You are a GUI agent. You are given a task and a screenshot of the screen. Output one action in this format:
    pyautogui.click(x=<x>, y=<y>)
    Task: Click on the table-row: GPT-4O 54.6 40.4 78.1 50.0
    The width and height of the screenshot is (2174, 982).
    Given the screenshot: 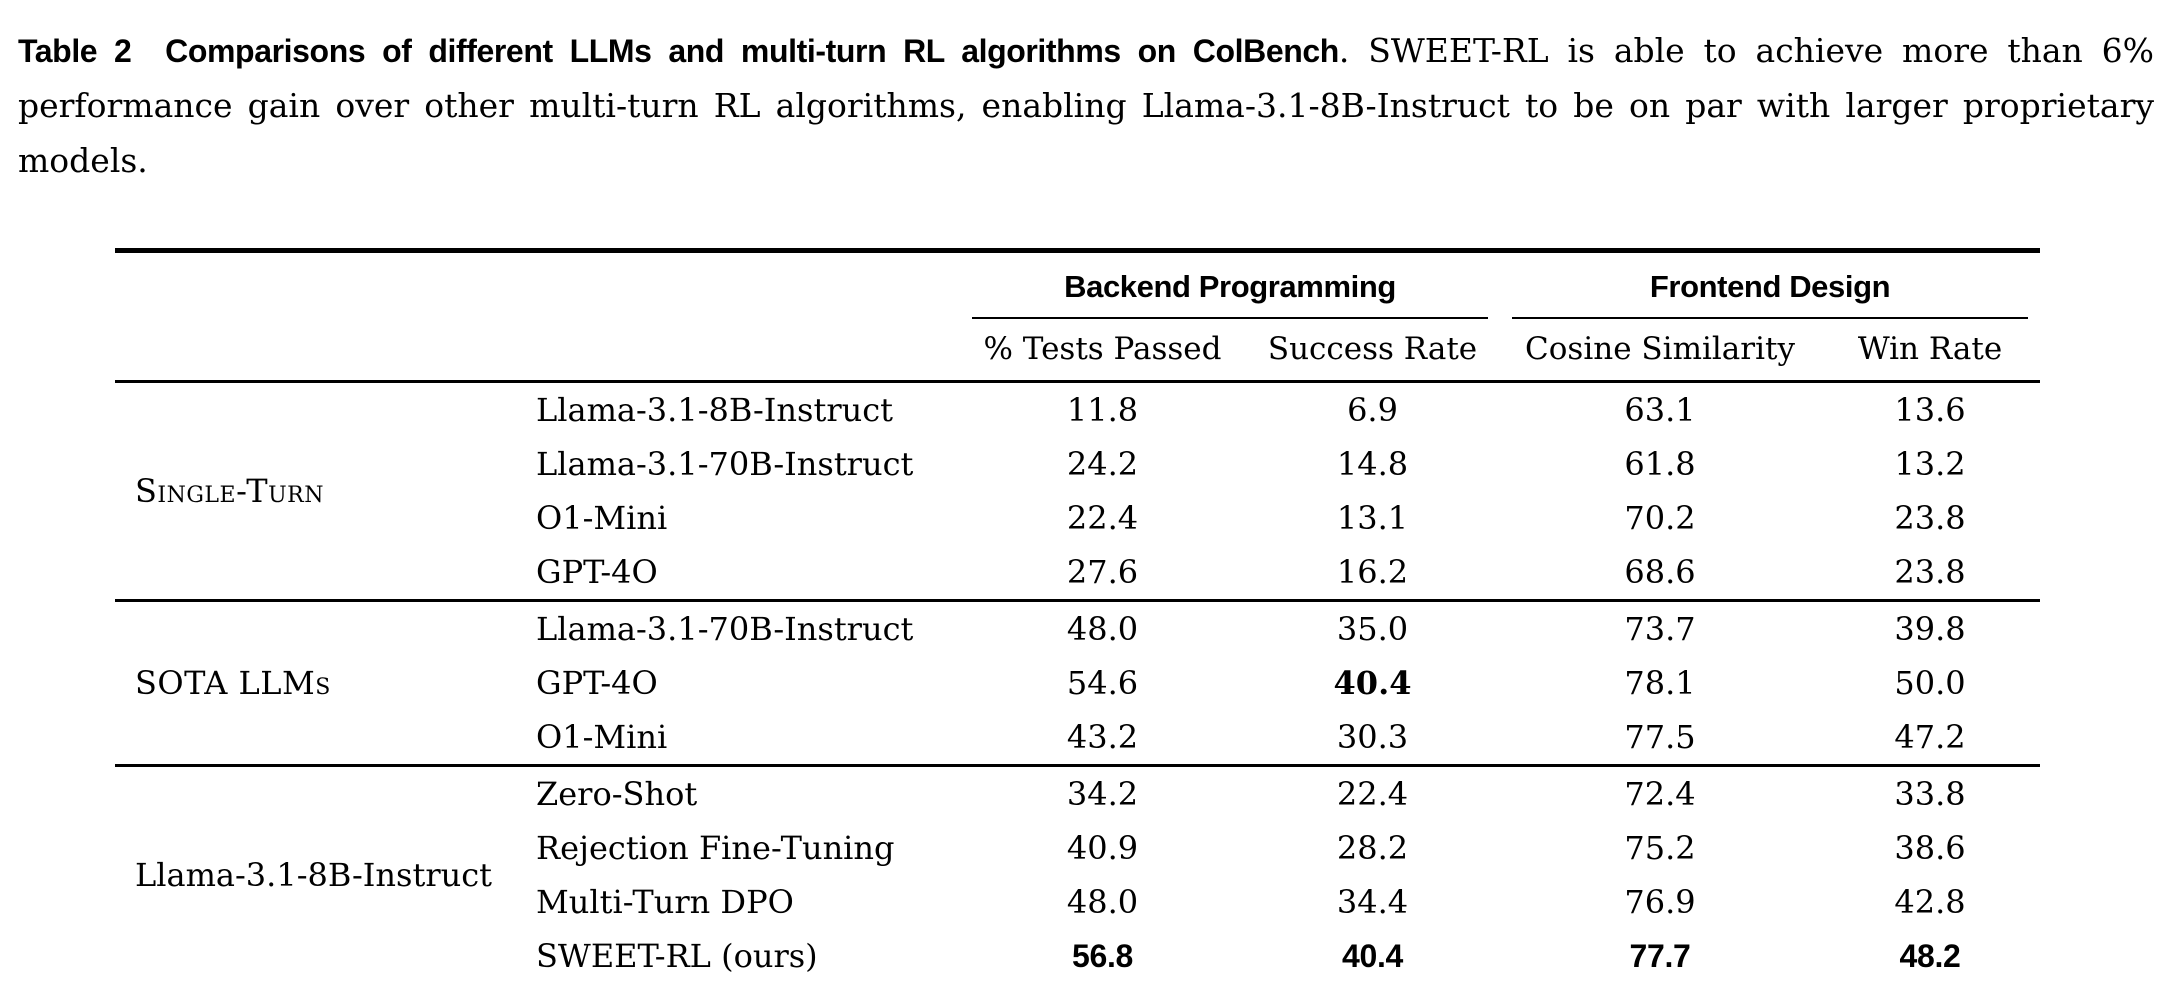 What is the action you would take?
    pyautogui.click(x=1077, y=683)
    